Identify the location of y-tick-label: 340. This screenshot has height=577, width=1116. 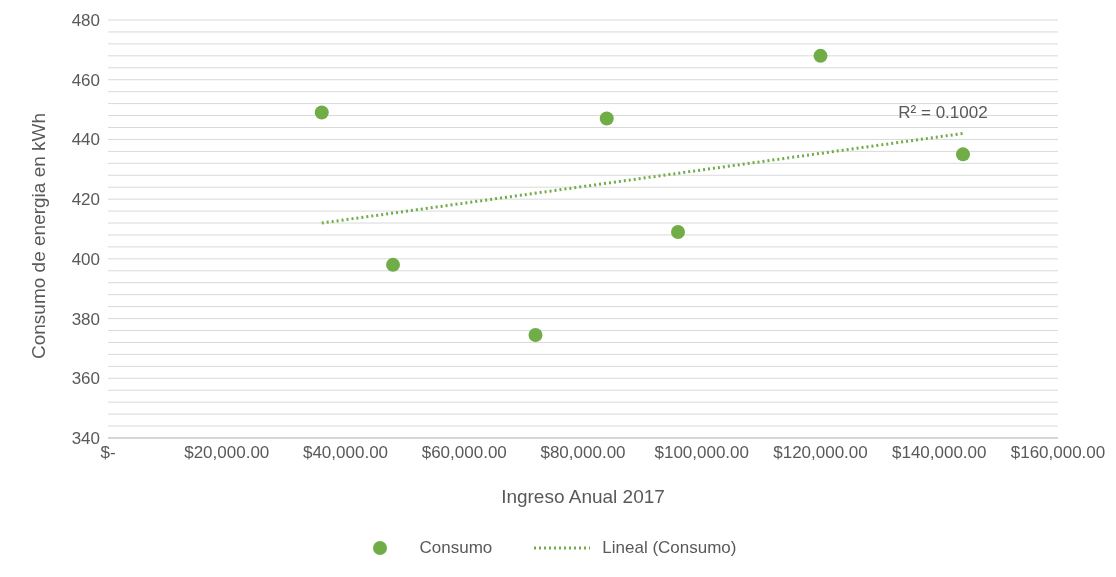
(85, 439).